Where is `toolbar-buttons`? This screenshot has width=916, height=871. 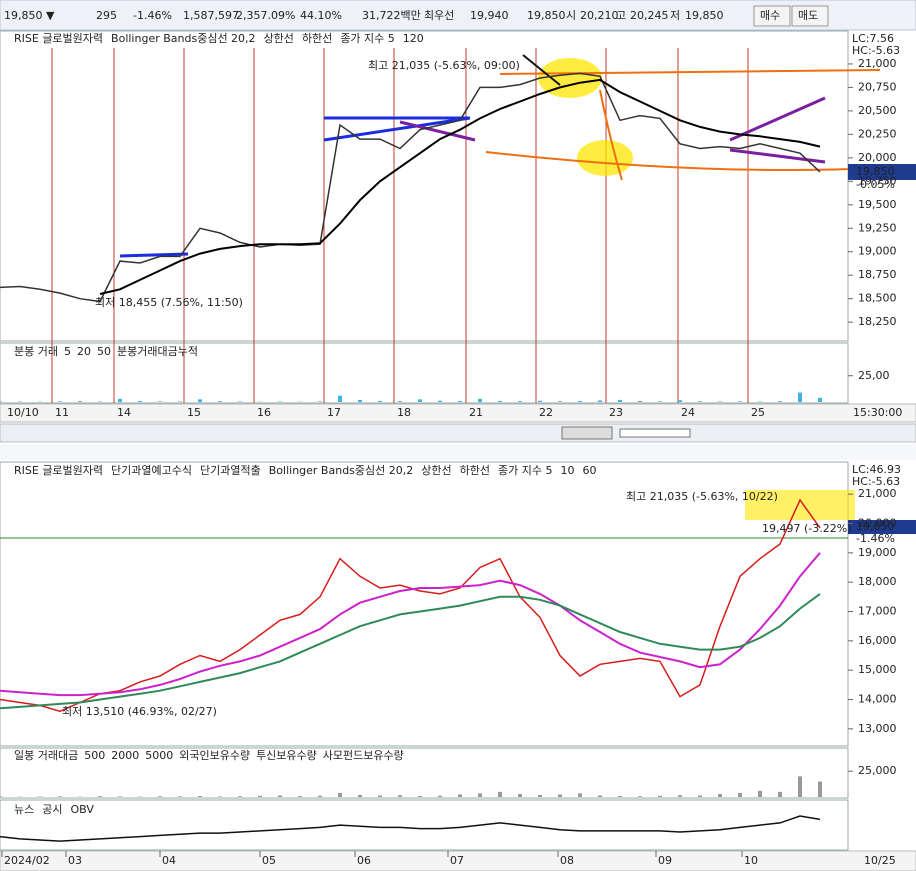
toolbar-buttons is located at coordinates (587, 433).